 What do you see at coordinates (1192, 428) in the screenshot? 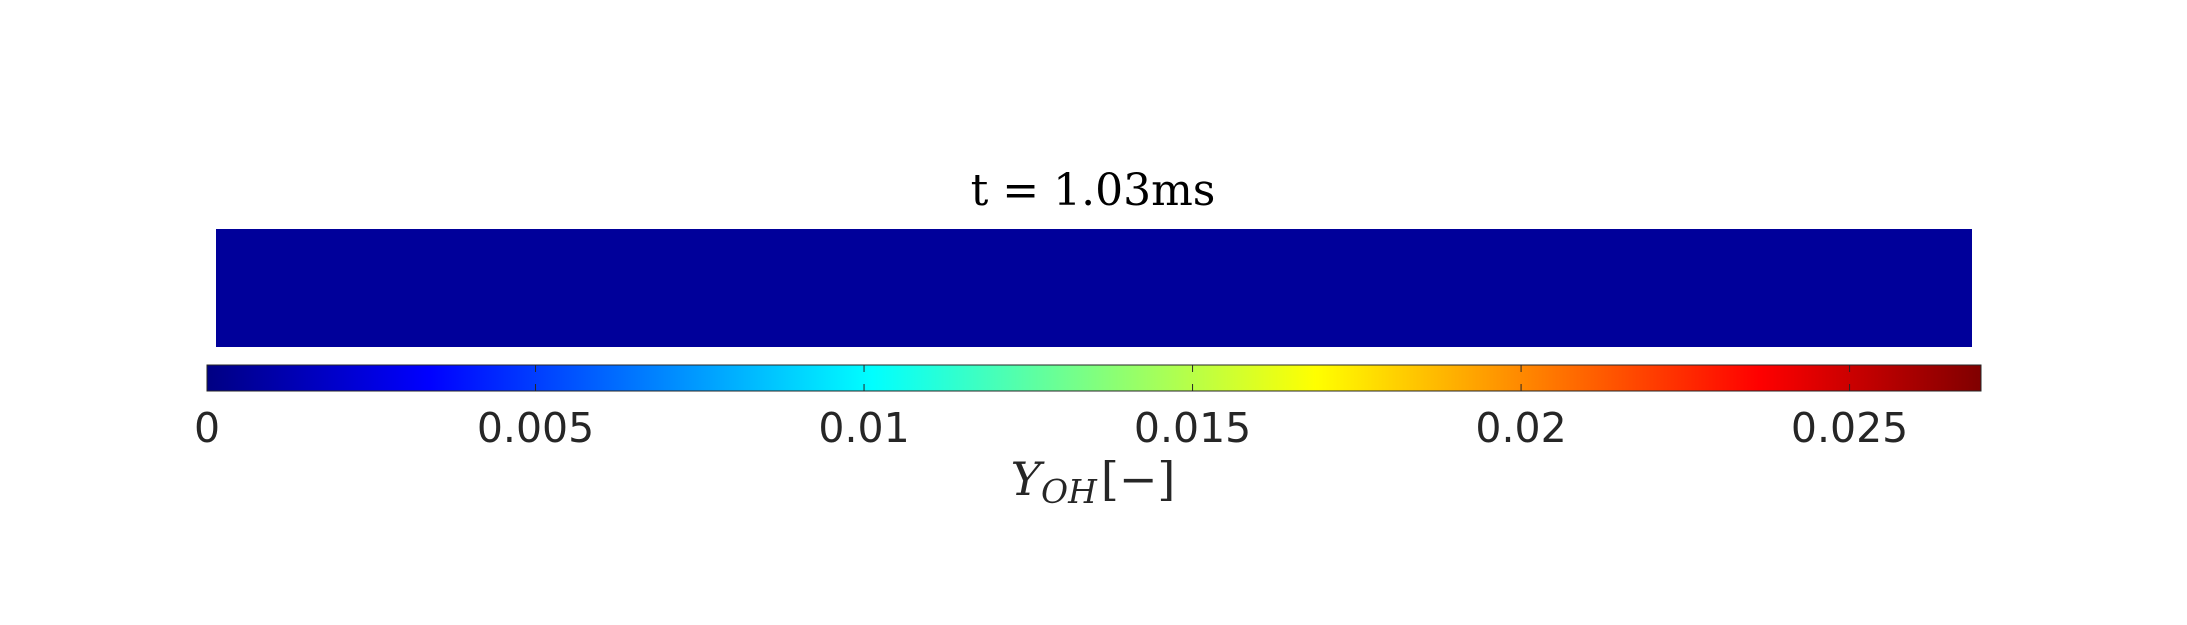
I see `colorbar-tick-label: 0.015` at bounding box center [1192, 428].